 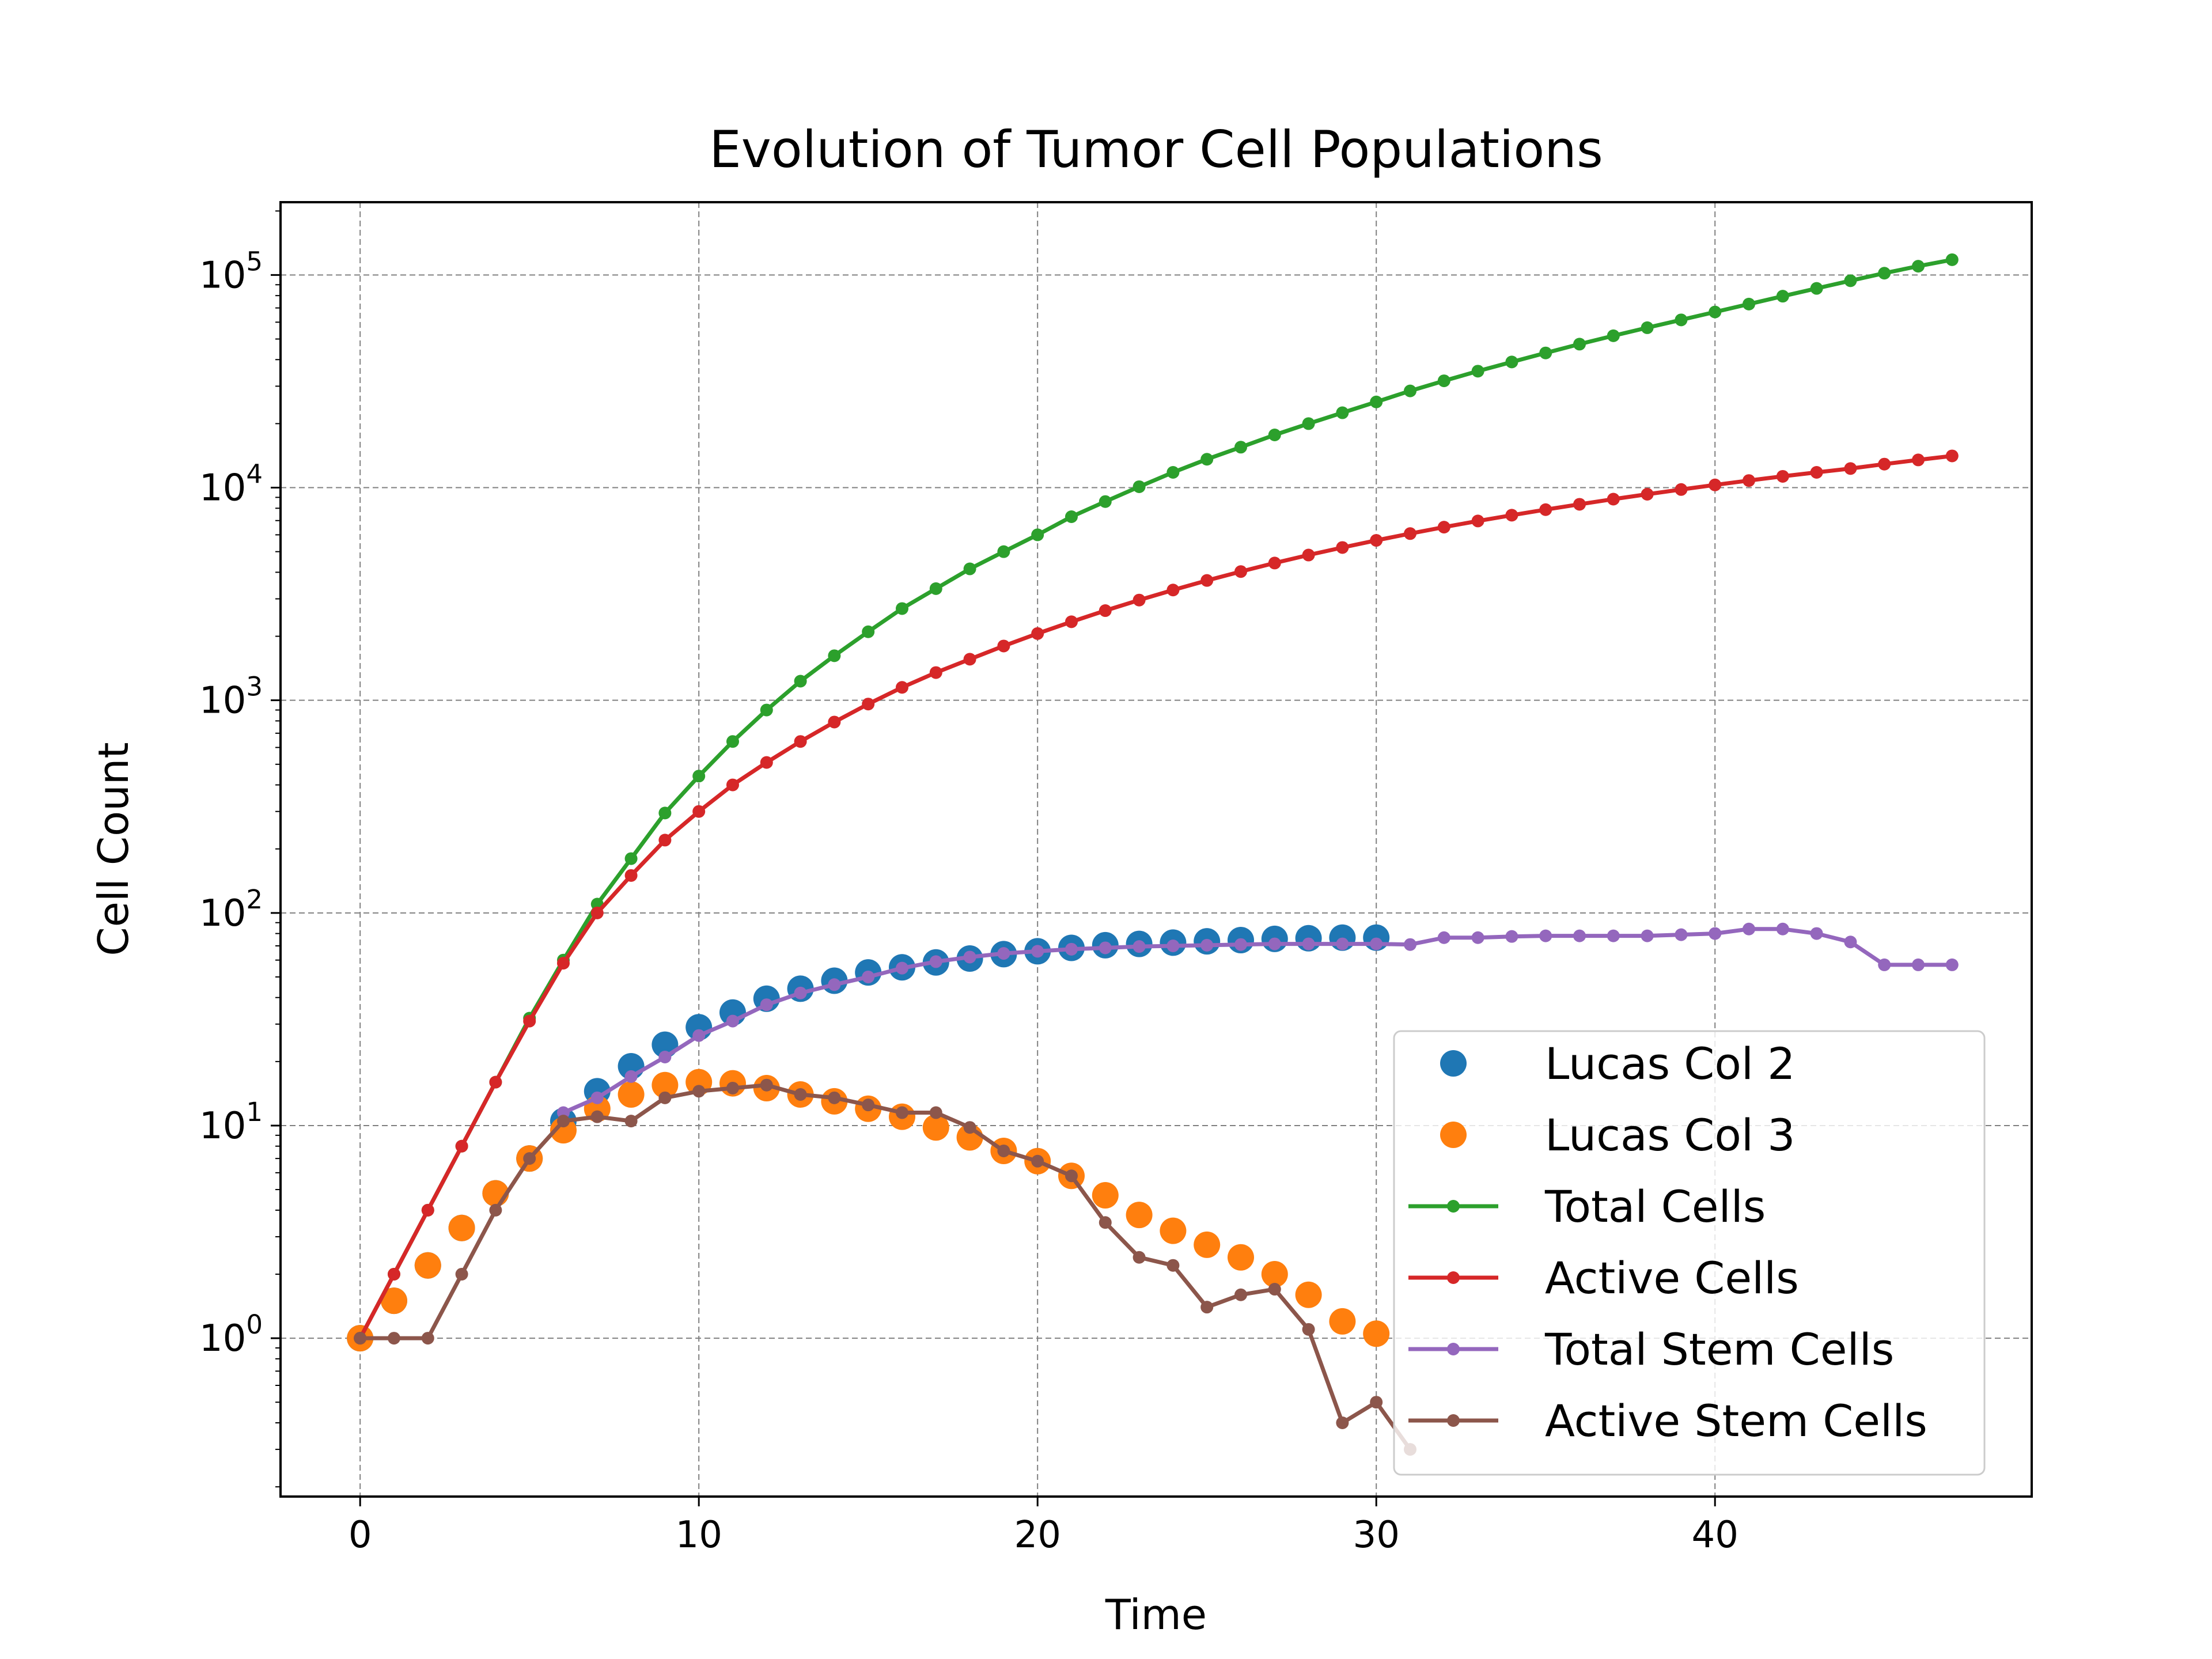 What do you see at coordinates (231, 697) in the screenshot?
I see `y-tick-label: 10³` at bounding box center [231, 697].